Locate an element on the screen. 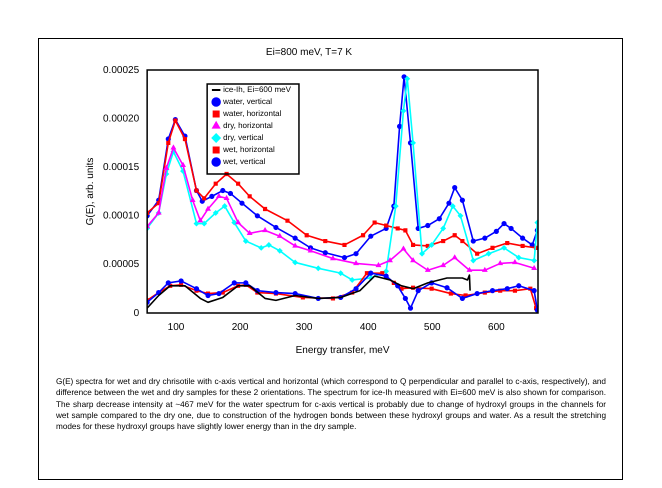 The width and height of the screenshot is (662, 488). legend-label: dry, vertical is located at coordinates (243, 137).